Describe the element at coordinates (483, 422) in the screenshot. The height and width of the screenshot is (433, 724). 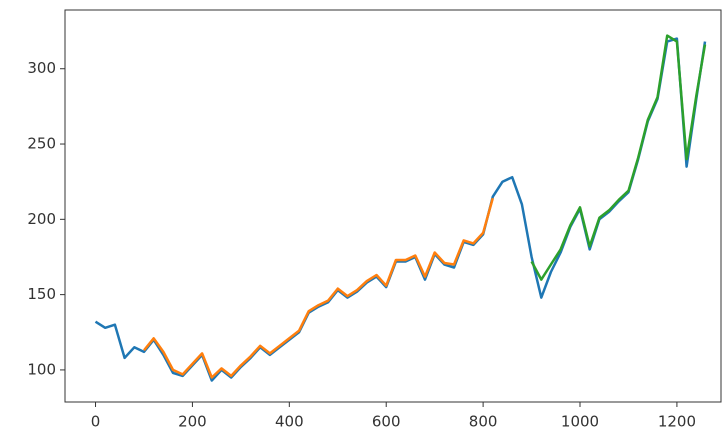
I see `x-tick-label: 800` at that location.